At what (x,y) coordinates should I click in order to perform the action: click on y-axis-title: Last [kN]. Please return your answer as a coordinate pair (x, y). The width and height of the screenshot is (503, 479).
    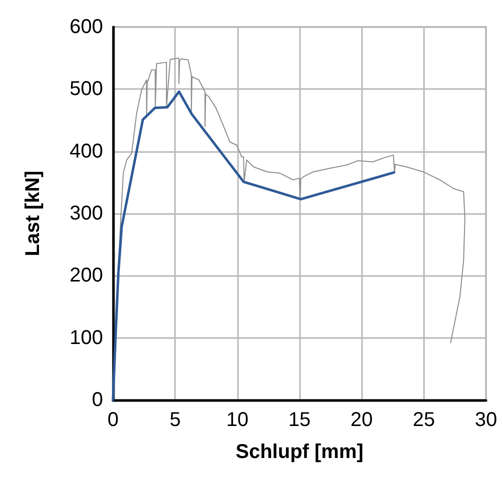
    Looking at the image, I should click on (33, 213).